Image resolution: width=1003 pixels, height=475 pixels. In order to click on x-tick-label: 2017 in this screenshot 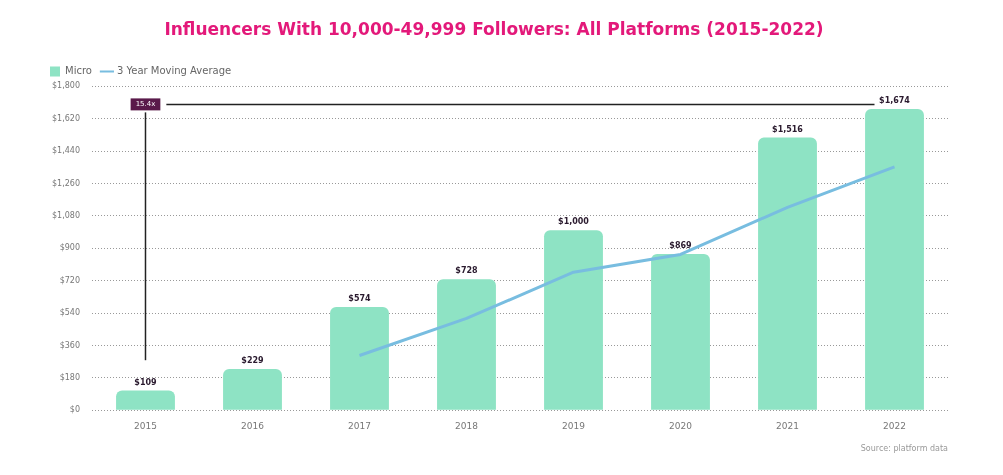, I will do `click(359, 425)`.